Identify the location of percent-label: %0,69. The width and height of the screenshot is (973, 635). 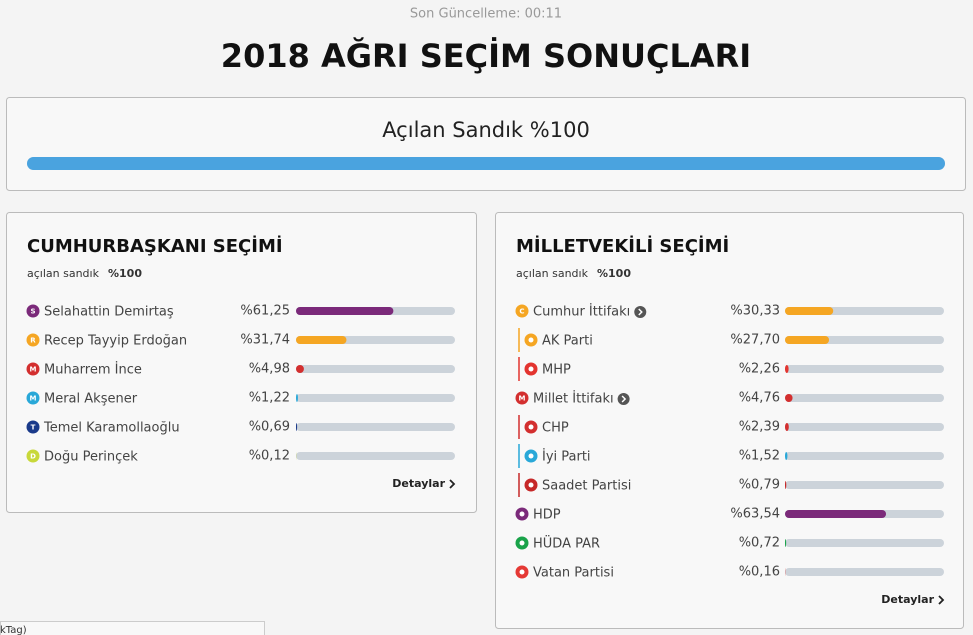
(269, 427).